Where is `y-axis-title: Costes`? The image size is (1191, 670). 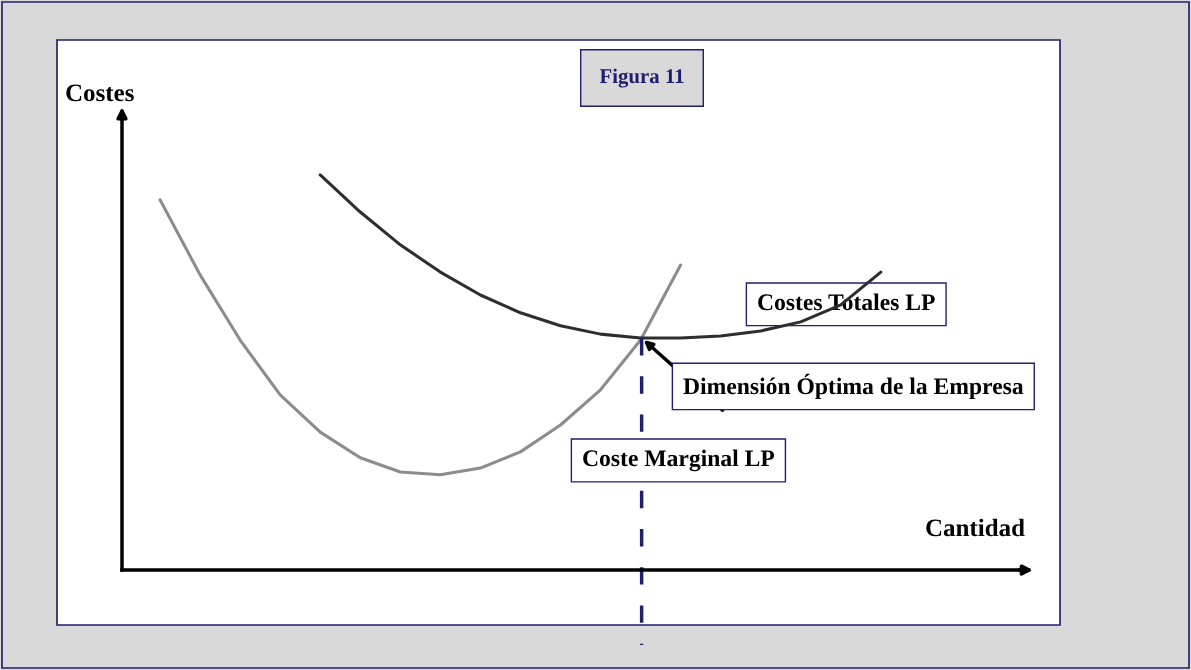
y-axis-title: Costes is located at coordinates (100, 93).